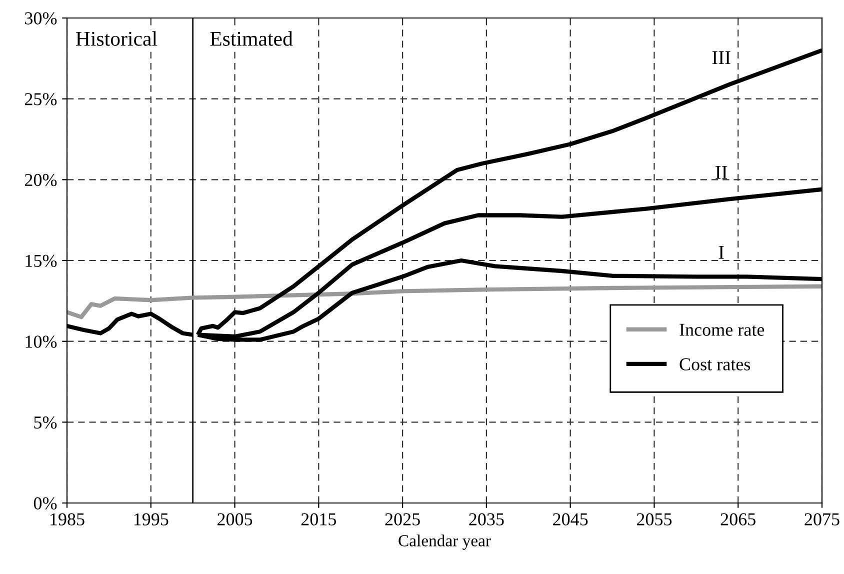  I want to click on x-tick-label: 2025, so click(402, 519).